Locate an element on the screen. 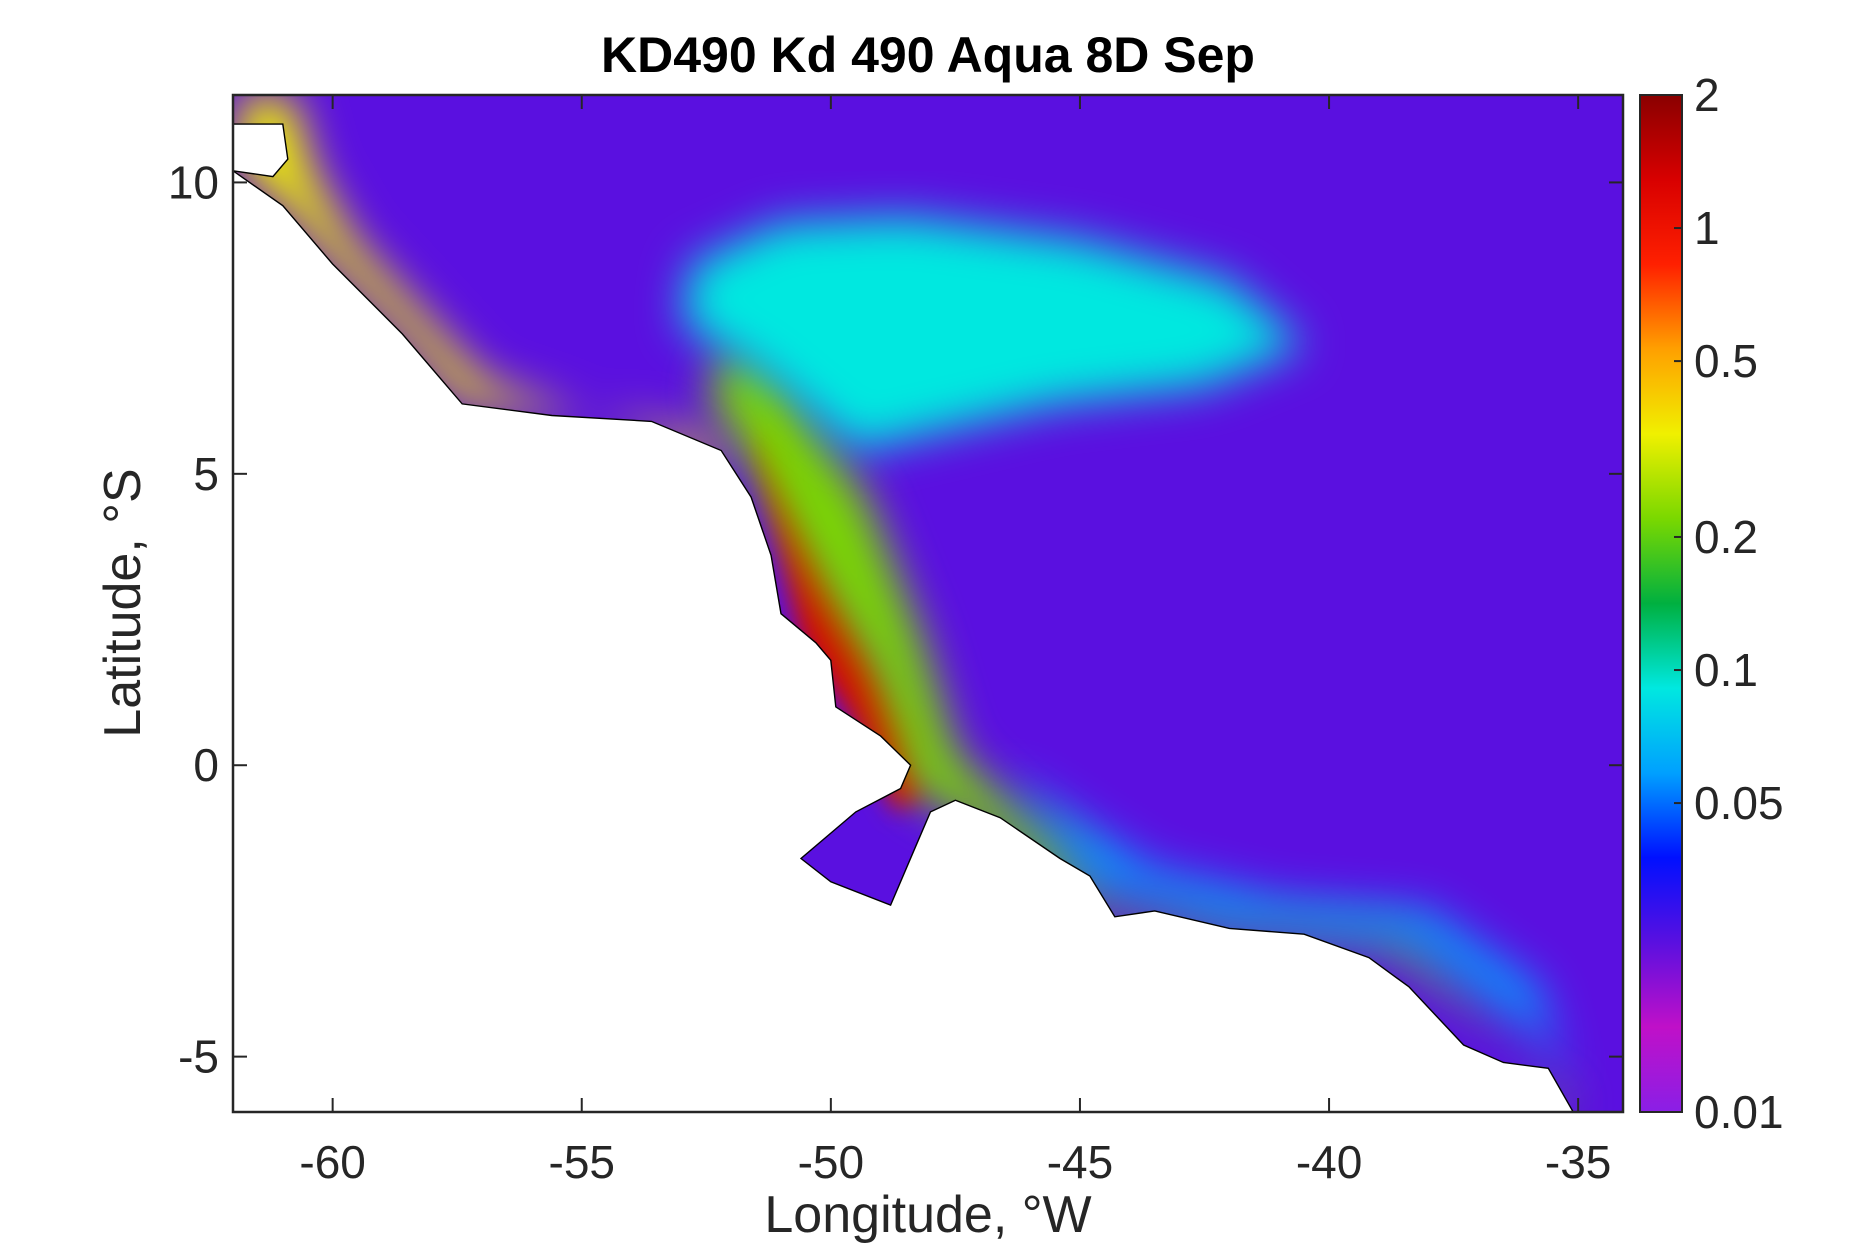  y-tick-label: -5 is located at coordinates (198, 1057).